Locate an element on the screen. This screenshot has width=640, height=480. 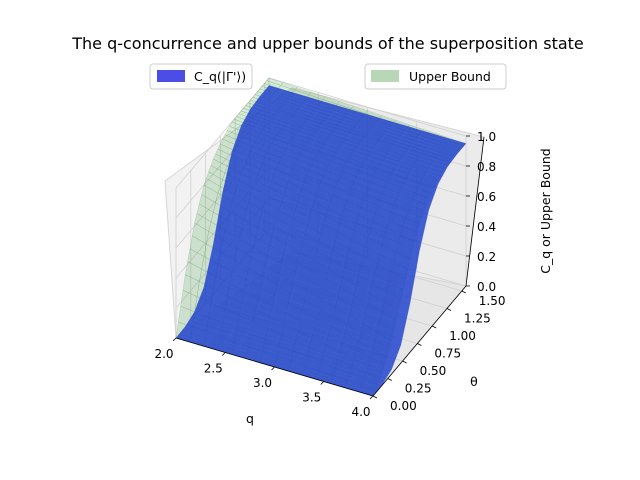
z-tick-label: 0.8 is located at coordinates (486, 167).